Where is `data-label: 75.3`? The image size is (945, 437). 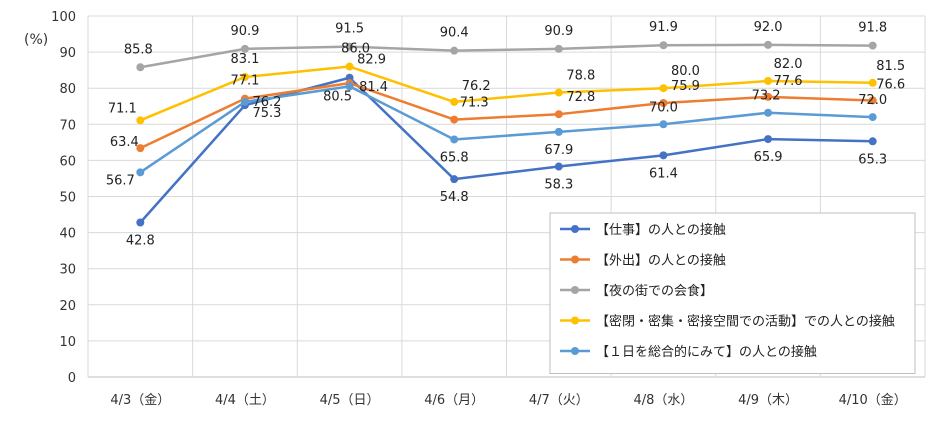 data-label: 75.3 is located at coordinates (266, 113).